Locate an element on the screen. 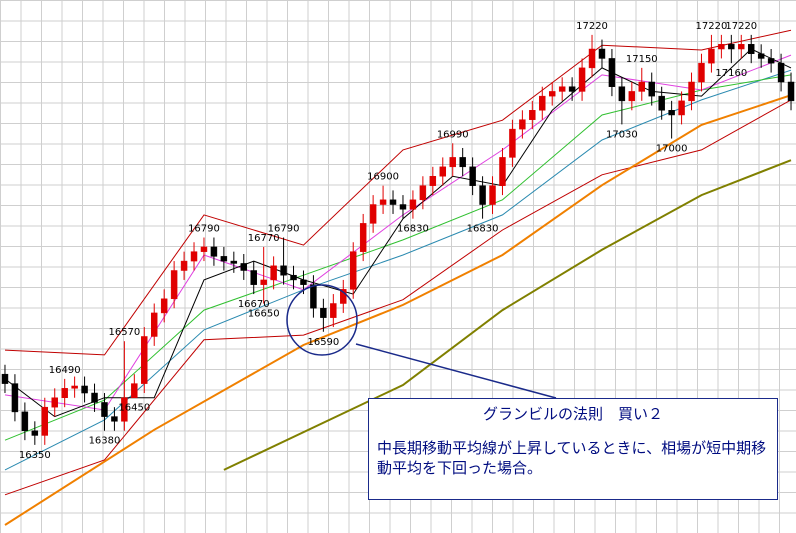 The width and height of the screenshot is (796, 533). price-label: 17150 is located at coordinates (642, 59).